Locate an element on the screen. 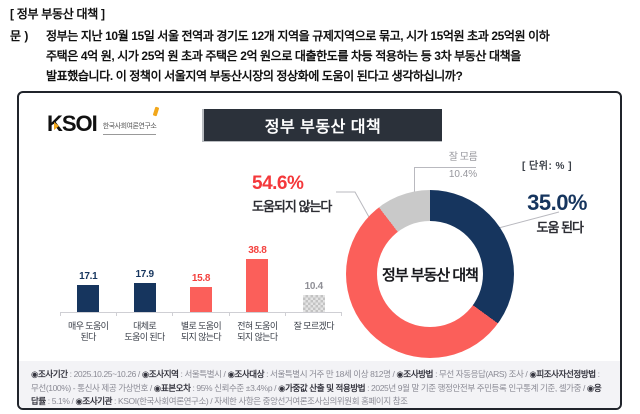  title-banner: 정부 부동산 대책 is located at coordinates (322, 125).